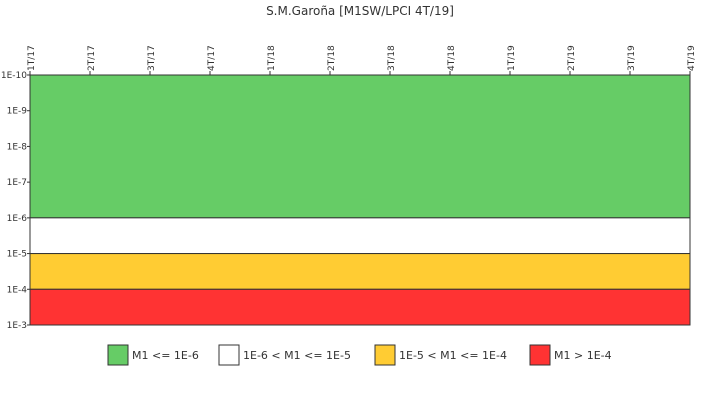 The height and width of the screenshot is (400, 720). What do you see at coordinates (297, 355) in the screenshot?
I see `legend-label: 1E-6 < M1 <= 1E-5` at bounding box center [297, 355].